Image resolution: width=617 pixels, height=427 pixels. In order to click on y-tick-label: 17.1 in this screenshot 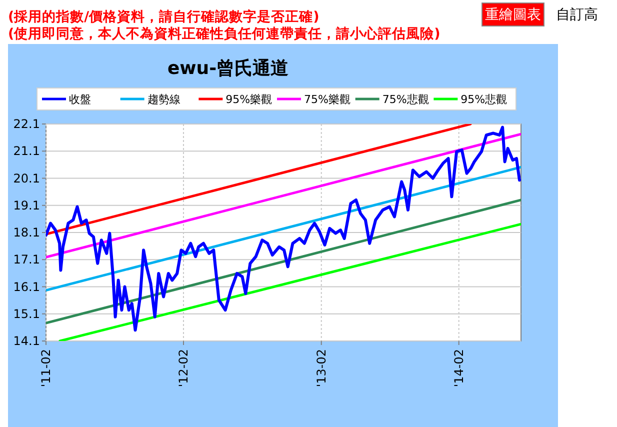, I will do `click(26, 259)`.